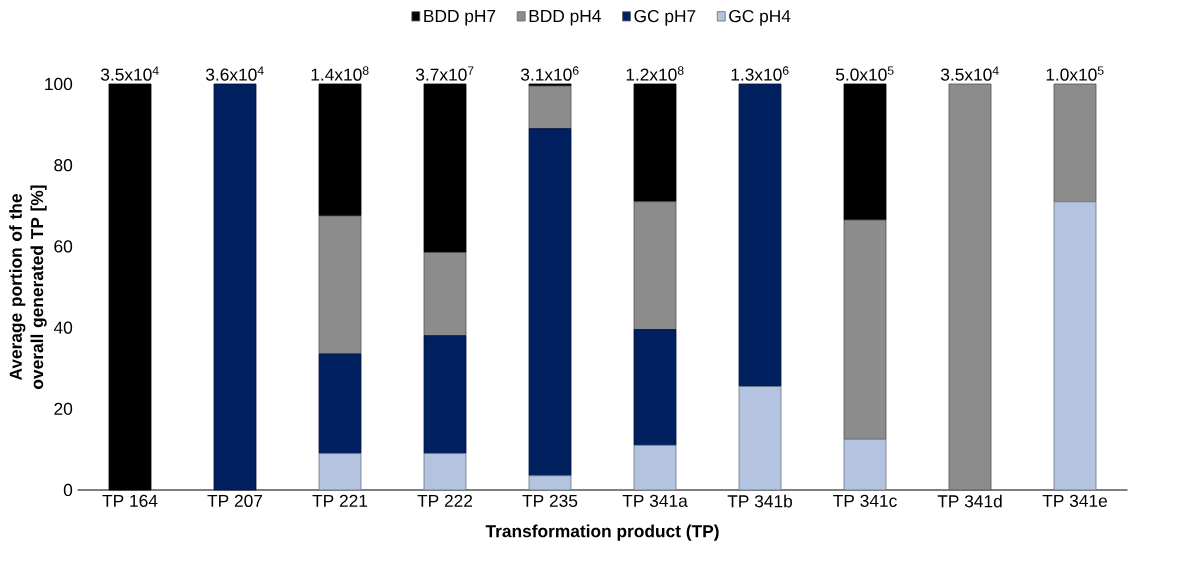  What do you see at coordinates (63, 246) in the screenshot?
I see `y-tick-label: 60` at bounding box center [63, 246].